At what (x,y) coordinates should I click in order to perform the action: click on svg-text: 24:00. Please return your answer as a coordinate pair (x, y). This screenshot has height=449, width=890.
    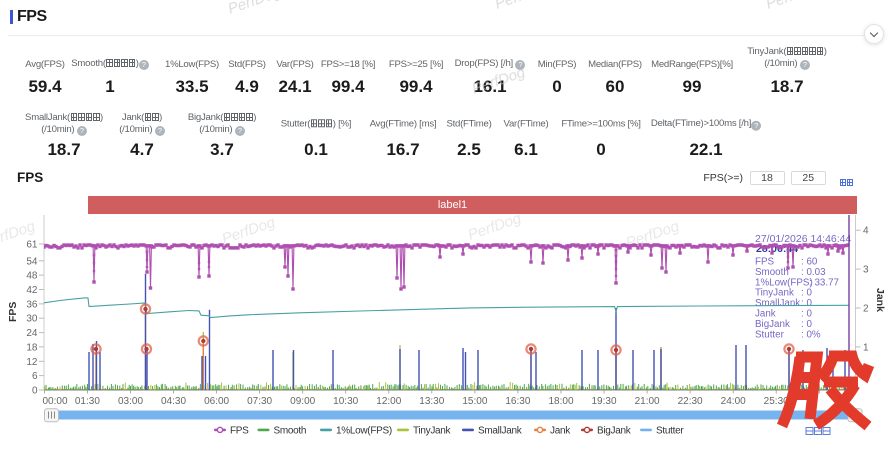
    Looking at the image, I should click on (733, 401).